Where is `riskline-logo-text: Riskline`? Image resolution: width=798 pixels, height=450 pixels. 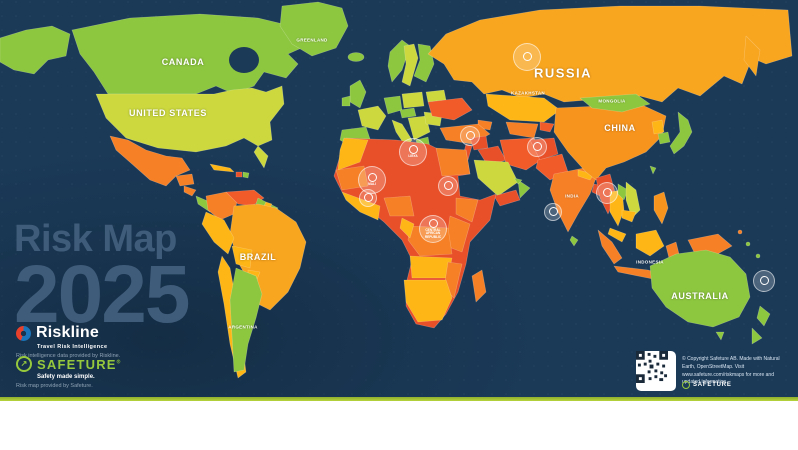
riskline-logo-text: Riskline is located at coordinates (67, 332).